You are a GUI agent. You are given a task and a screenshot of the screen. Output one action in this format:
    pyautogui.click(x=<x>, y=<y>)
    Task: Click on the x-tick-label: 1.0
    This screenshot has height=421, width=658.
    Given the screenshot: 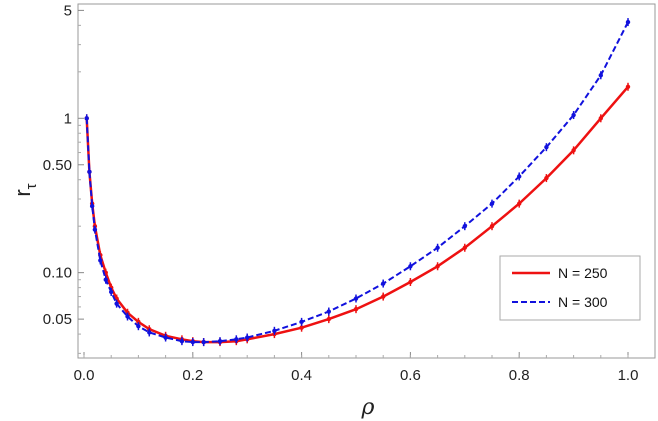 What is the action you would take?
    pyautogui.click(x=628, y=375)
    